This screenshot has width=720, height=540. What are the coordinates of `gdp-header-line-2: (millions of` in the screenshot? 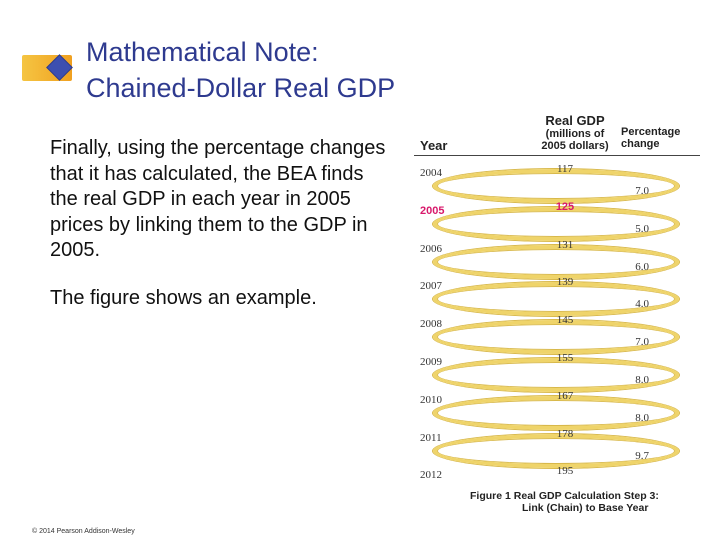 It's located at (575, 134).